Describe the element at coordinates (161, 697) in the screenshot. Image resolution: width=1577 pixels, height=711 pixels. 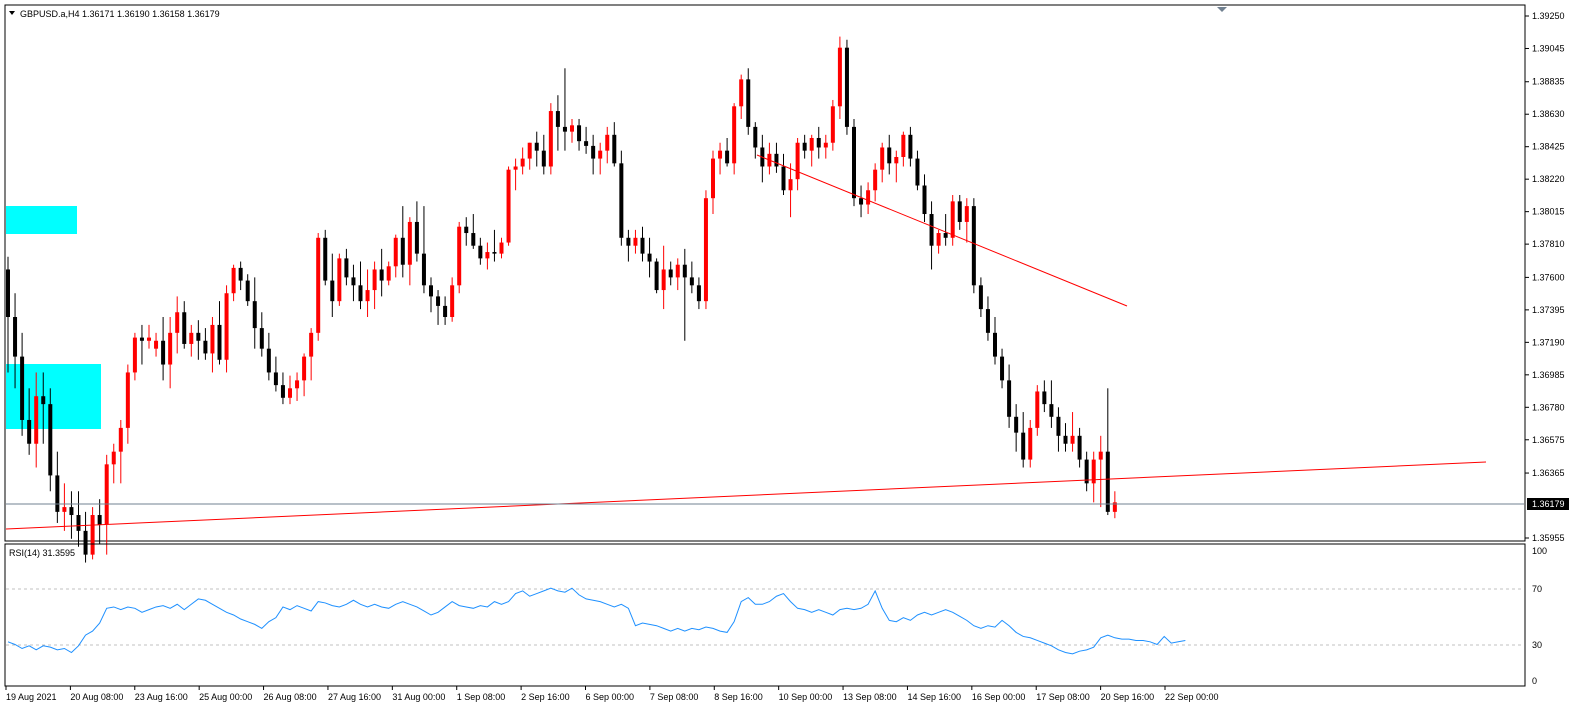
I see `x-tick-label: 23 Aug 16:00` at that location.